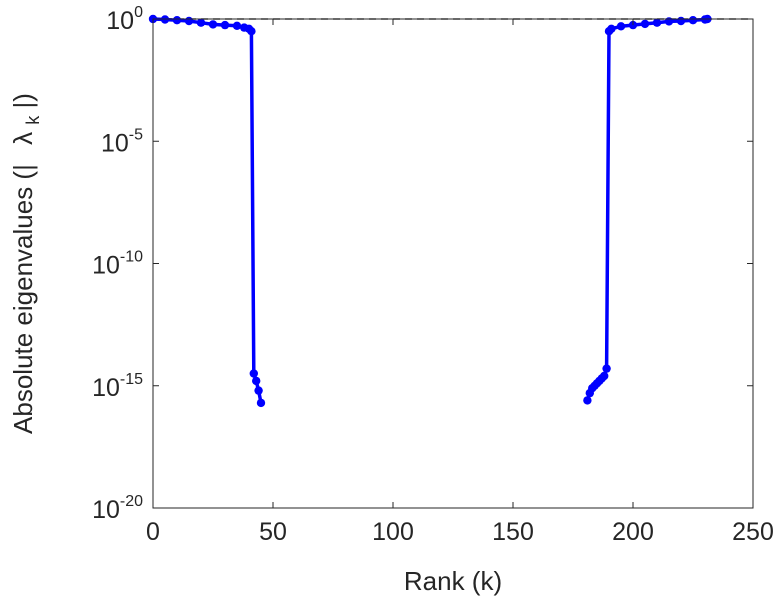  What do you see at coordinates (153, 532) in the screenshot?
I see `x-tick-label: 0` at bounding box center [153, 532].